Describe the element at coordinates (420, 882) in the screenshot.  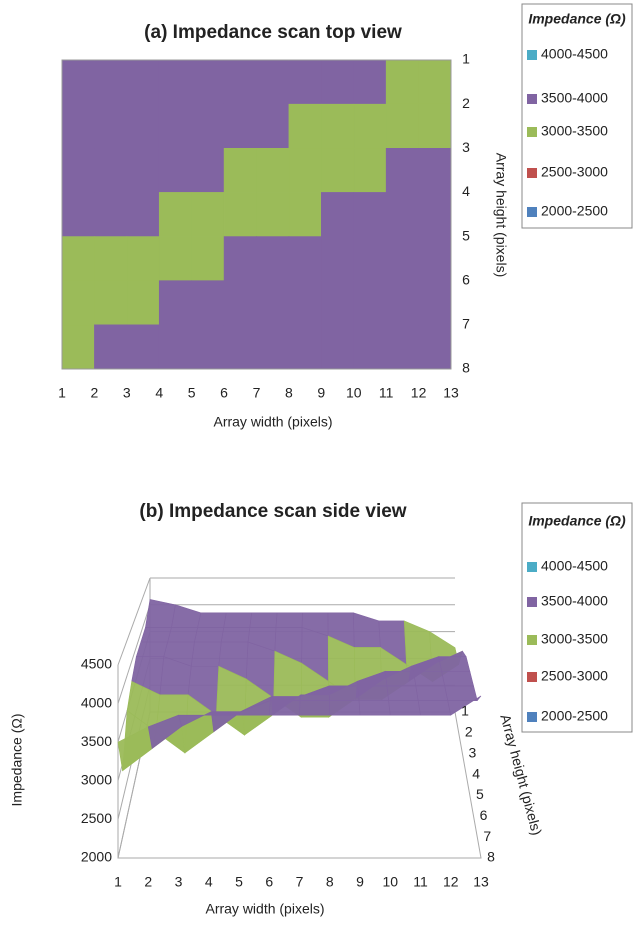
I see `x-tick-label: 11` at that location.